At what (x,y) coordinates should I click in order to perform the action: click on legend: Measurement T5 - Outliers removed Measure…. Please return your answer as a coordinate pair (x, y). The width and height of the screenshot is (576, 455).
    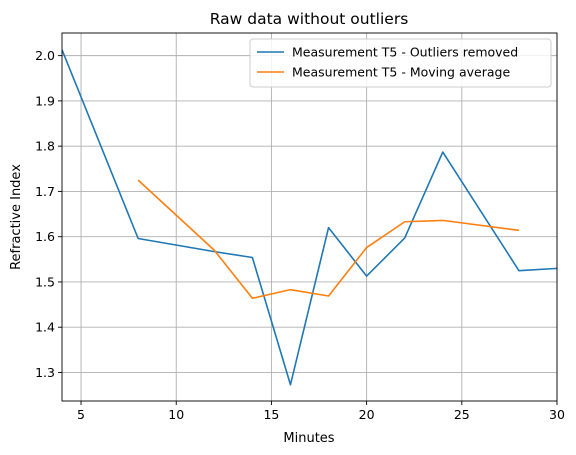
    Looking at the image, I should click on (400, 63).